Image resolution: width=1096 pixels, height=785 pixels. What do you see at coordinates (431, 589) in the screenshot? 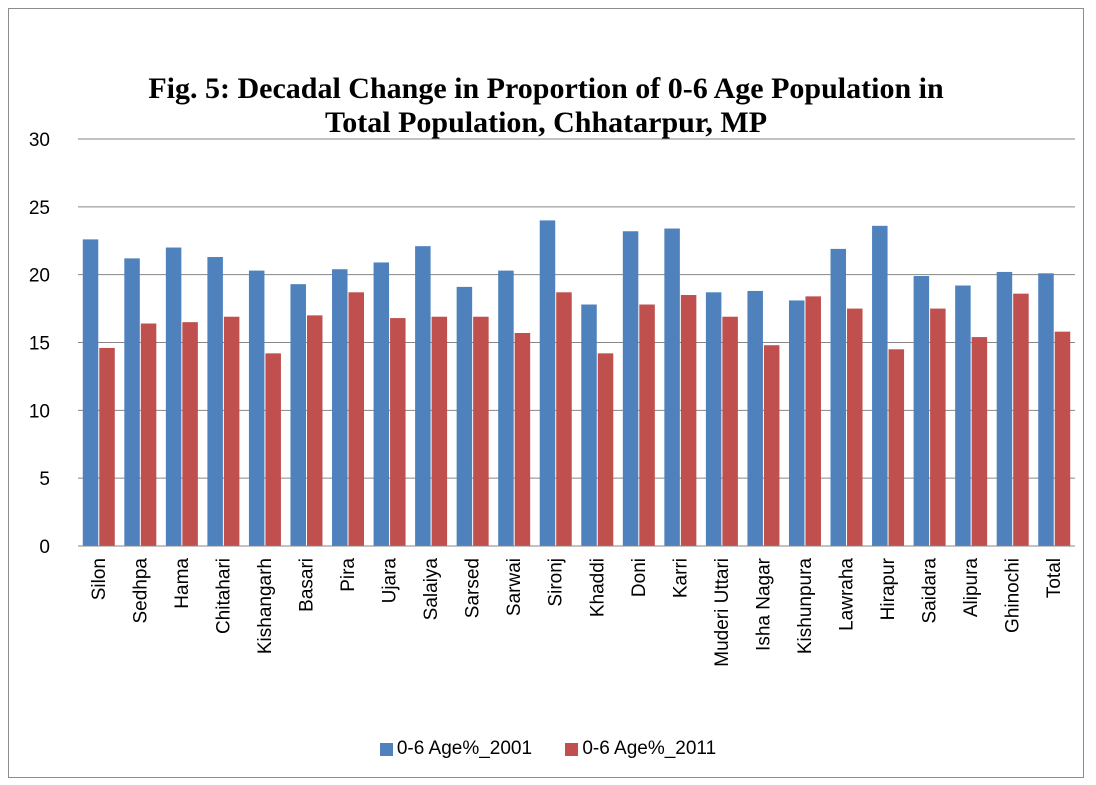
I see `x-category-label-salaiya: Salaiya` at bounding box center [431, 589].